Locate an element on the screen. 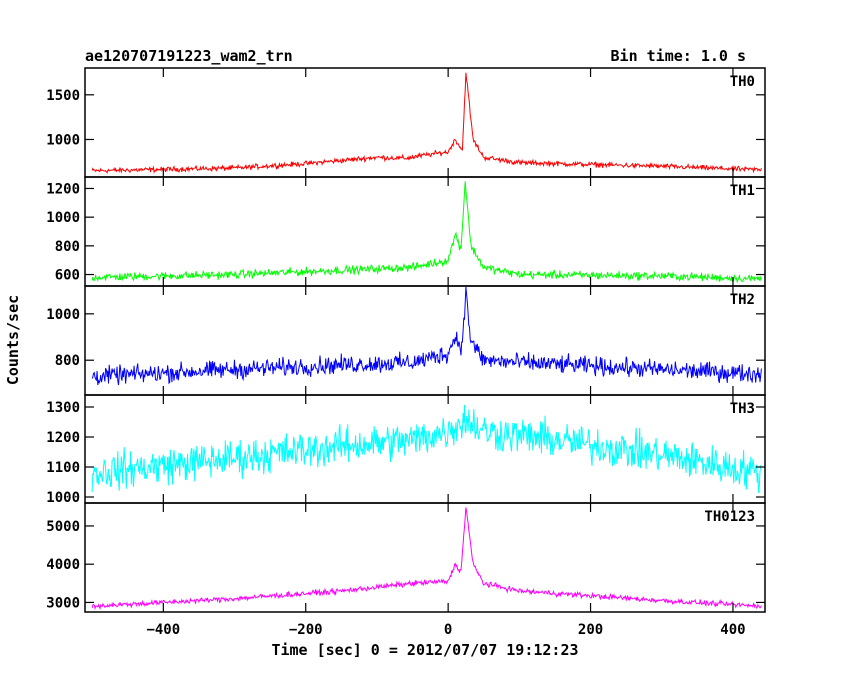 This screenshot has height=680, width=850. panel-th3: 1000 1100 1200 1300 TH3 is located at coordinates (406, 450).